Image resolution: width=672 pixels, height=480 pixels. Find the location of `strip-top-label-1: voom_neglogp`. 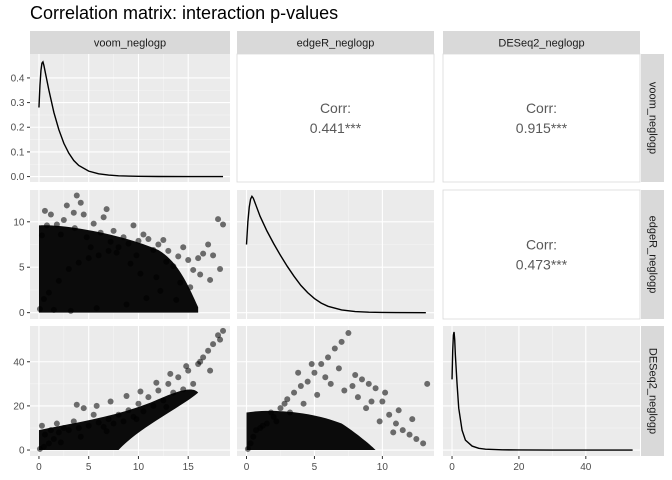

strip-top-label-1: voom_neglogp is located at coordinates (130, 44).